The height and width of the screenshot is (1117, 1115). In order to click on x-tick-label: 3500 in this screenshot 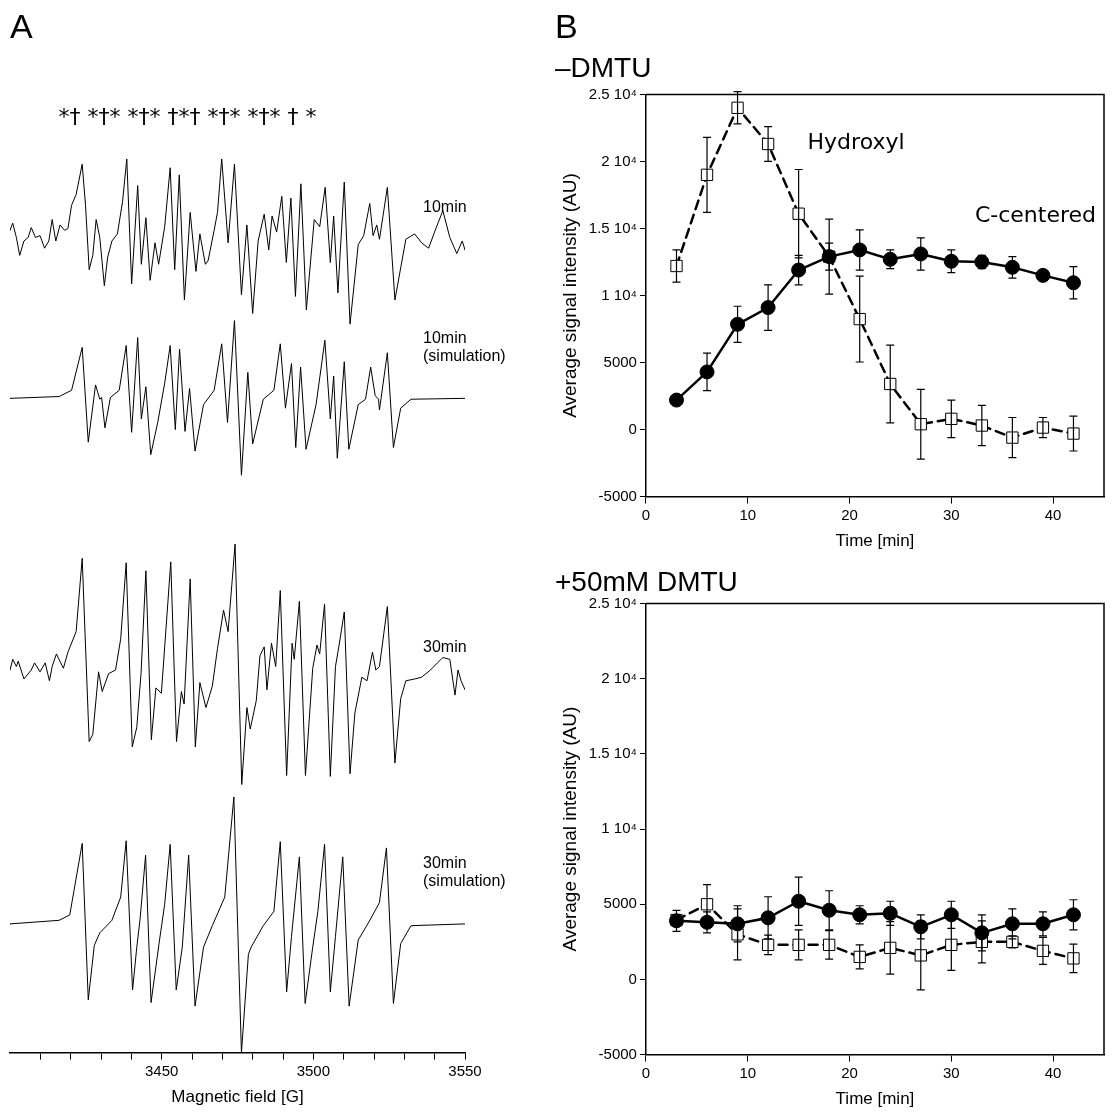, I will do `click(313, 1070)`.